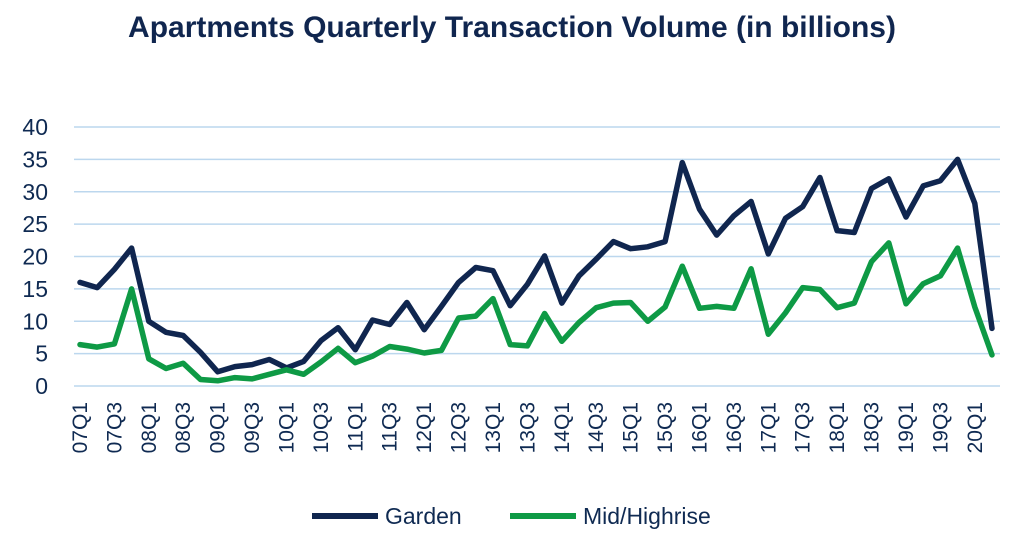 This screenshot has height=542, width=1024. What do you see at coordinates (424, 427) in the screenshot?
I see `x-tick-label: 12Q1` at bounding box center [424, 427].